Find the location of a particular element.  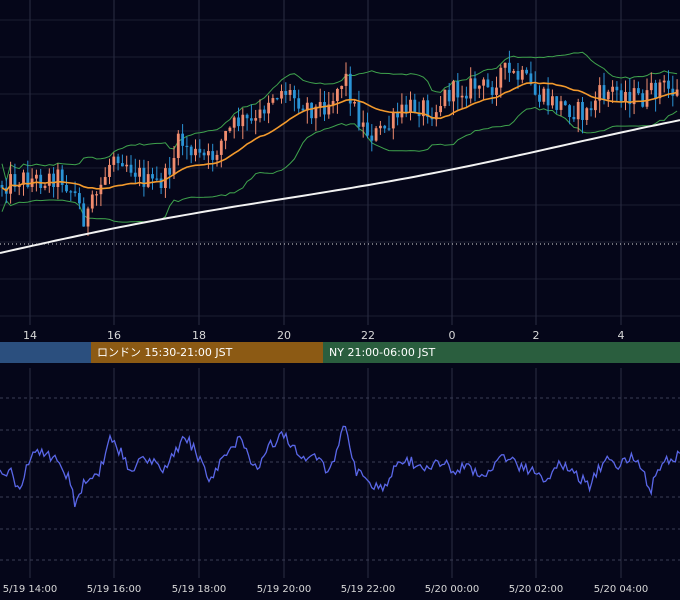

price-time-axis: 14 16 18 20 22 0 2 4 is located at coordinates (324, 335).